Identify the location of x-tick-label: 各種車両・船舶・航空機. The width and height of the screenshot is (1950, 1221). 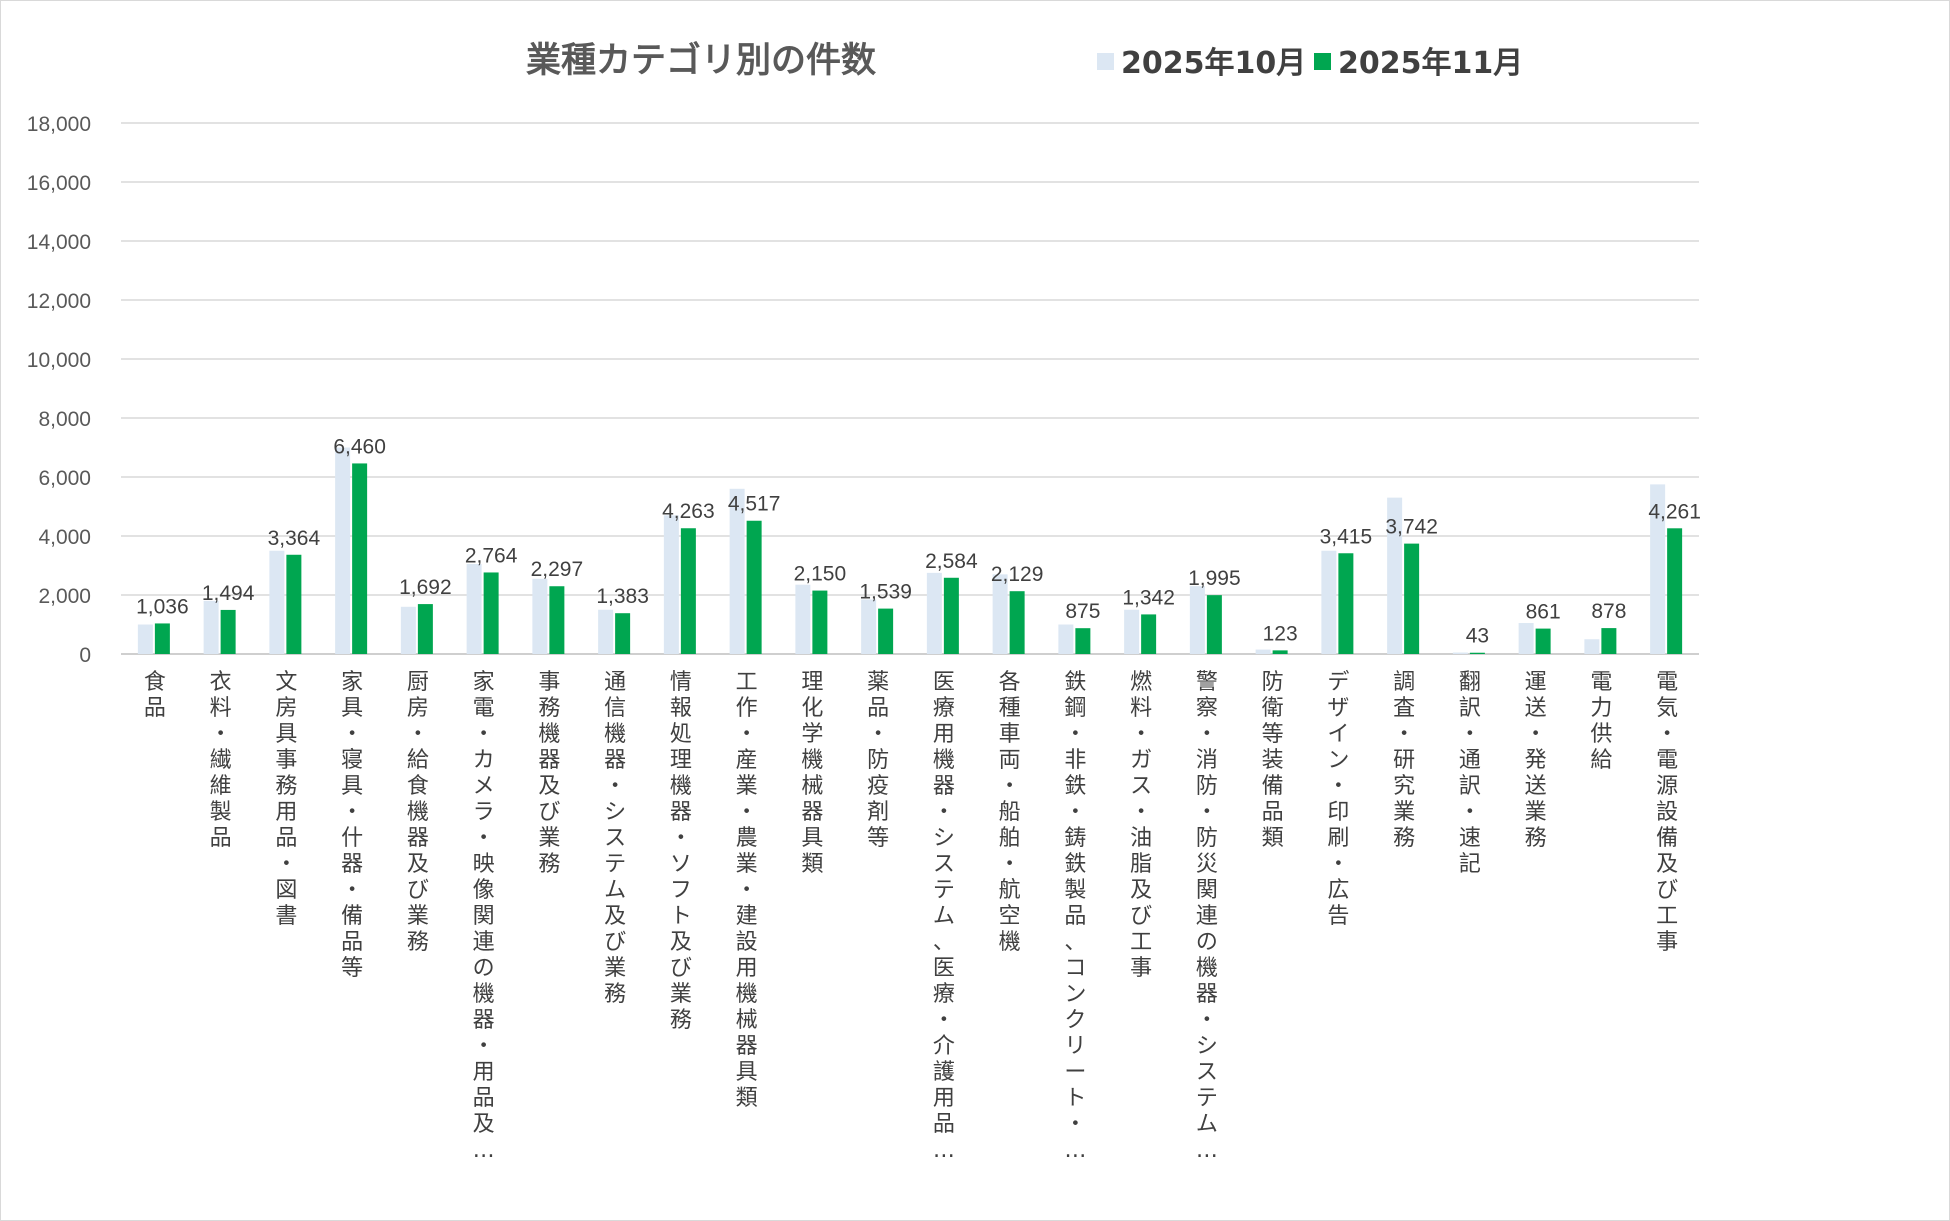
(1010, 812).